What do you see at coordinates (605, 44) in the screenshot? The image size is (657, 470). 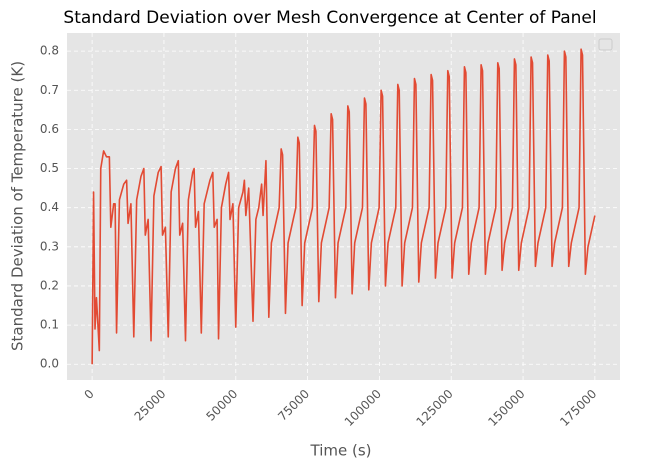 I see `legend` at bounding box center [605, 44].